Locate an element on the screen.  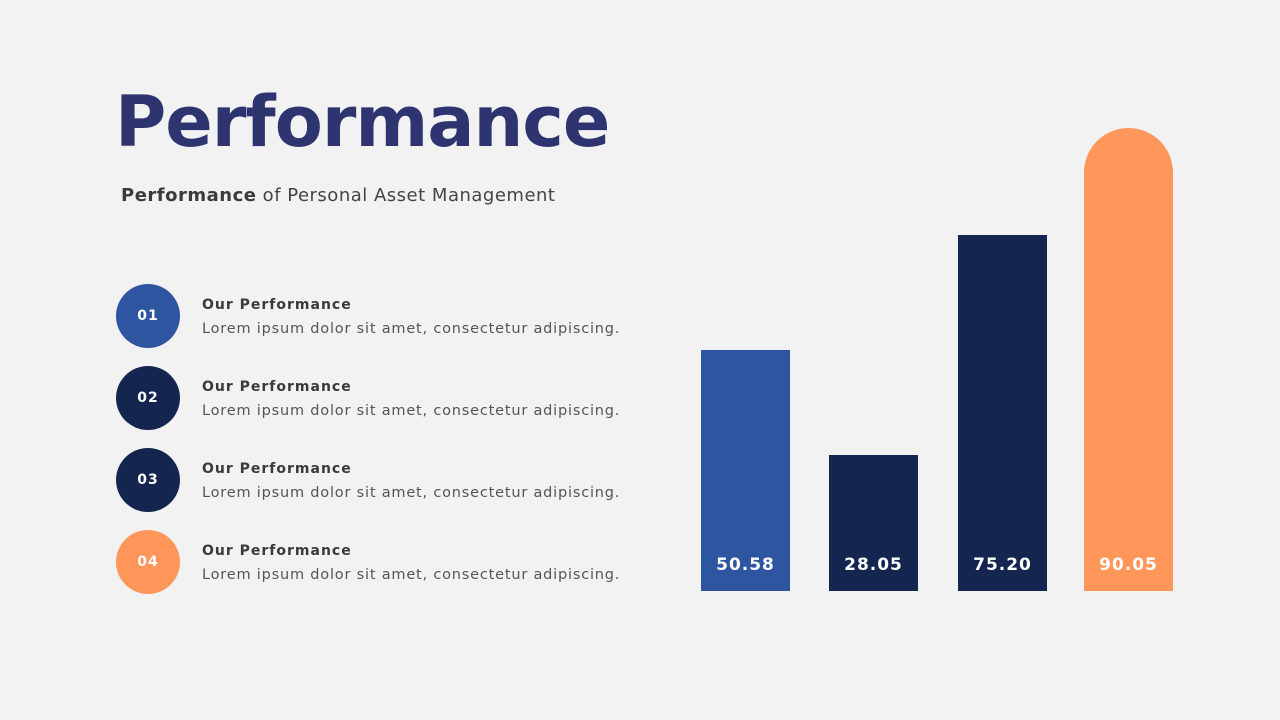
bar-value-label: 50.58 is located at coordinates (745, 565).